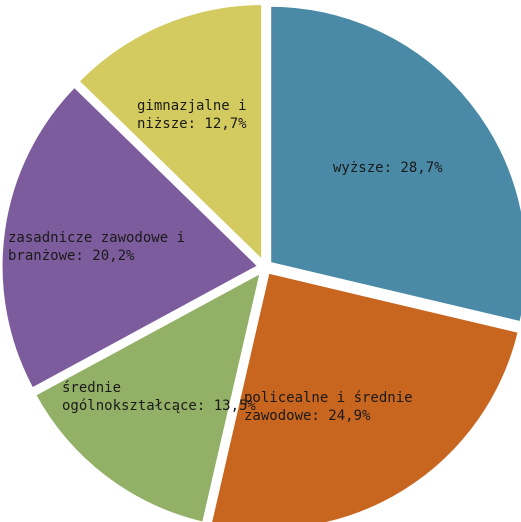 The height and width of the screenshot is (522, 521). I want to click on slice-label-line: zawodowe: 24,9%, so click(307, 416).